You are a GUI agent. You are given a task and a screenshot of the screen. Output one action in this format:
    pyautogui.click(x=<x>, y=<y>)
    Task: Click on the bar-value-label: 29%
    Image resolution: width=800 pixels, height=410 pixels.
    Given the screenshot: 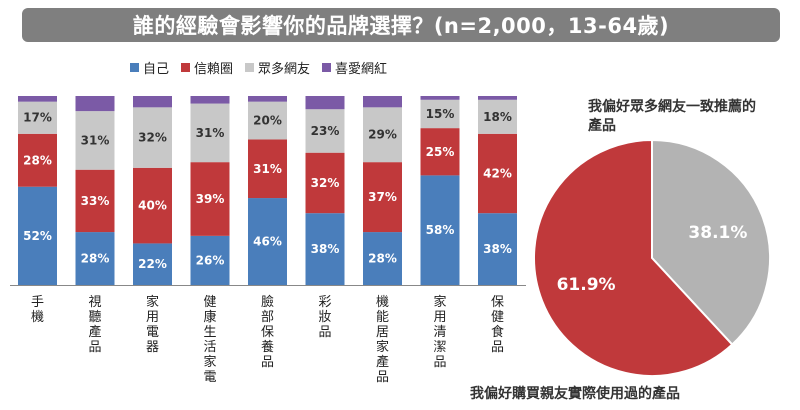 What is the action you would take?
    pyautogui.click(x=382, y=135)
    